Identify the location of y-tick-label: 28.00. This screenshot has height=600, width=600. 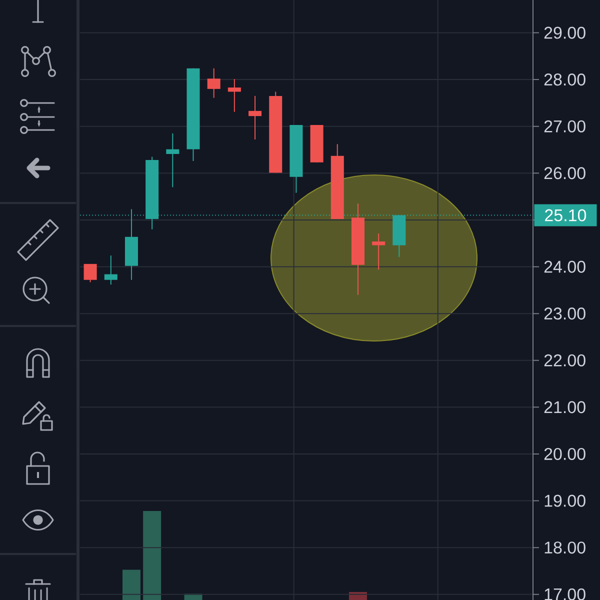
(565, 80).